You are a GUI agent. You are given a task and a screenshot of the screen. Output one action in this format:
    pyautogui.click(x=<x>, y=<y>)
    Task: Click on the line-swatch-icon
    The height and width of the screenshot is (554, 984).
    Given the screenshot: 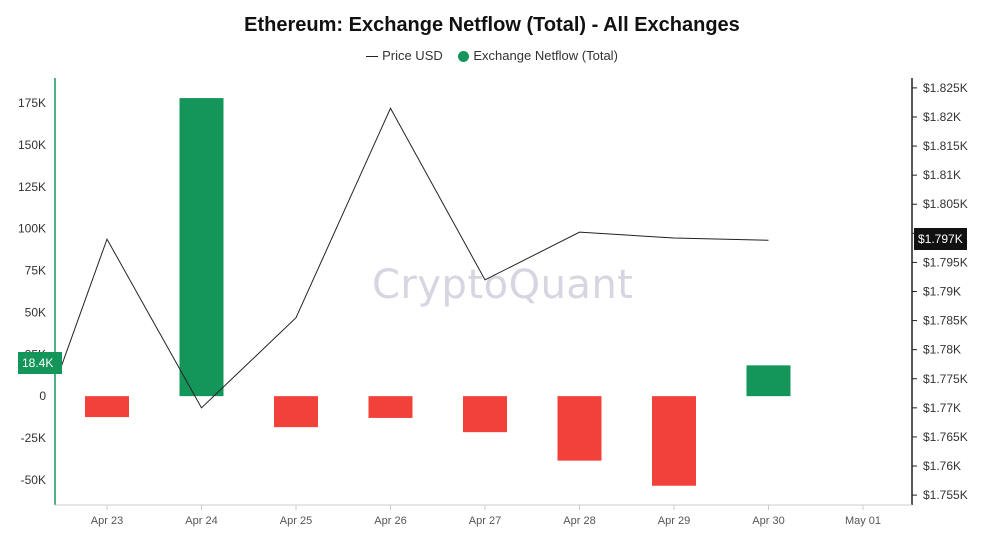 What is the action you would take?
    pyautogui.click(x=372, y=57)
    